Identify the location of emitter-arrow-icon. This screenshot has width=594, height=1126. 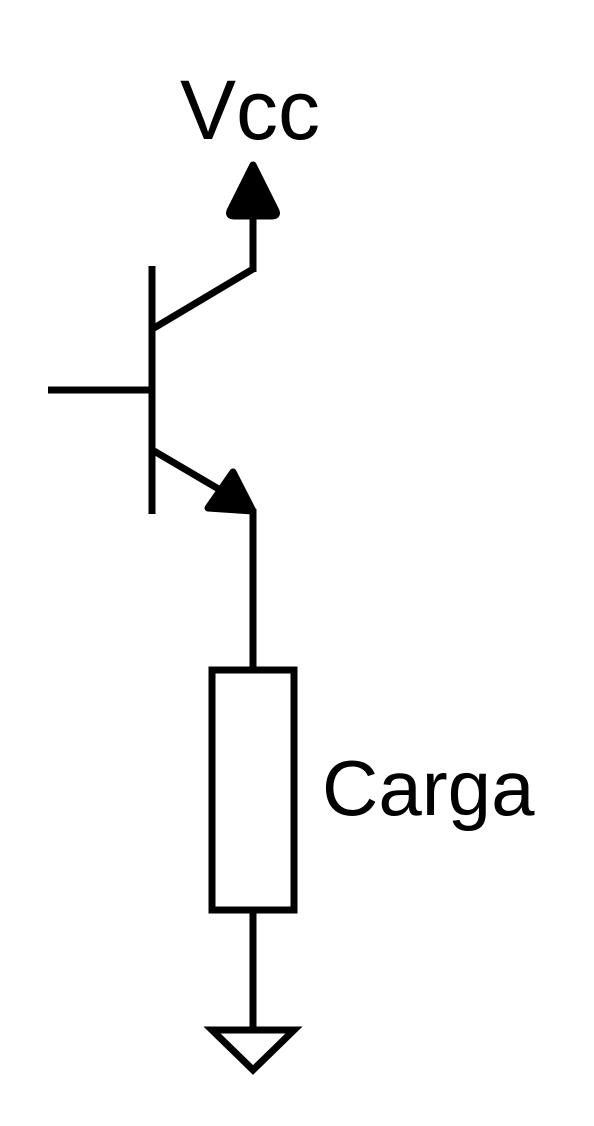
(230, 491).